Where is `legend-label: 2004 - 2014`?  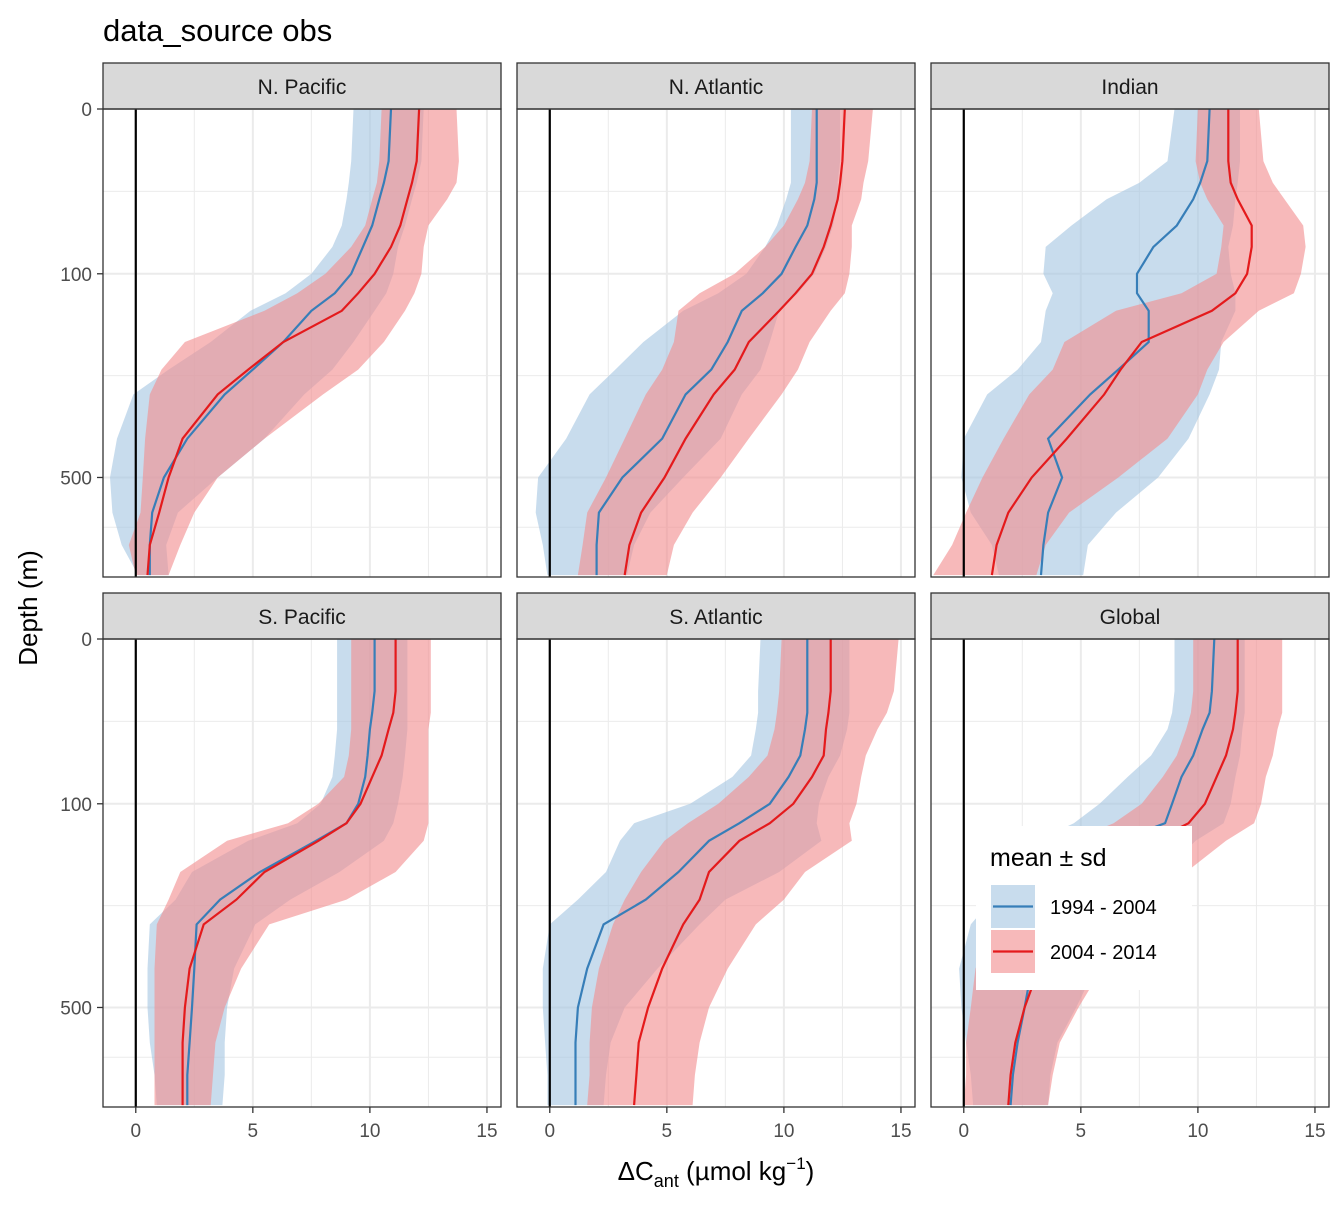
legend-label: 2004 - 2014 is located at coordinates (1103, 953).